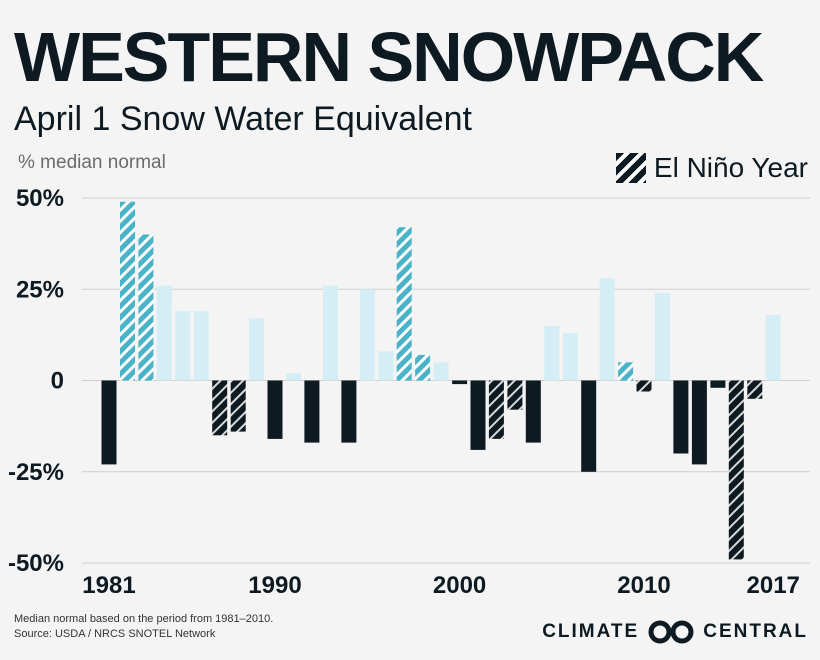  What do you see at coordinates (389, 57) in the screenshot?
I see `chart-title: WESTERN SNOWPACK` at bounding box center [389, 57].